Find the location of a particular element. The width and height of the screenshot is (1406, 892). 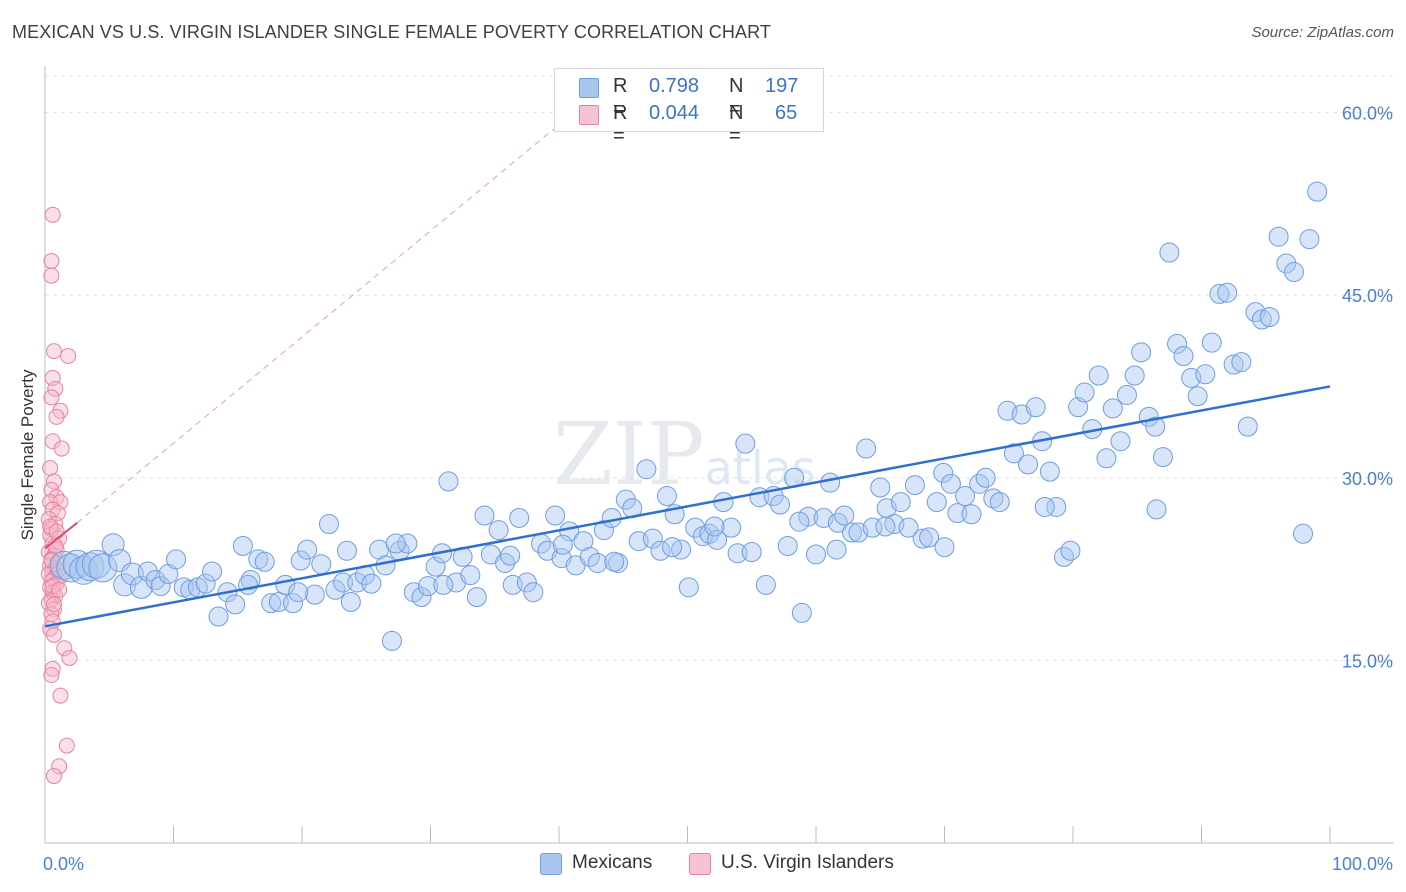

legend-n-value: 197 is located at coordinates (782, 86).